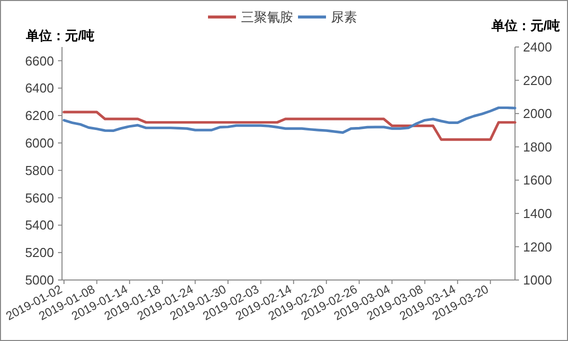 Image resolution: width=568 pixels, height=341 pixels. I want to click on y-tick-label: 6600, so click(39, 60).